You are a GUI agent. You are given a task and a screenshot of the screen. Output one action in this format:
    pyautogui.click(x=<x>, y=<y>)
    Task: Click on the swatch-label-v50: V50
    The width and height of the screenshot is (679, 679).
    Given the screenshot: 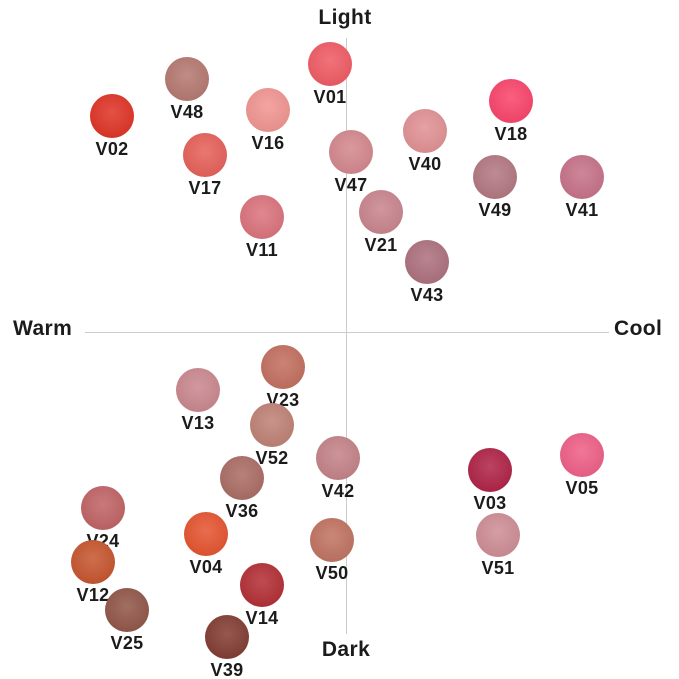 What is the action you would take?
    pyautogui.click(x=332, y=573)
    